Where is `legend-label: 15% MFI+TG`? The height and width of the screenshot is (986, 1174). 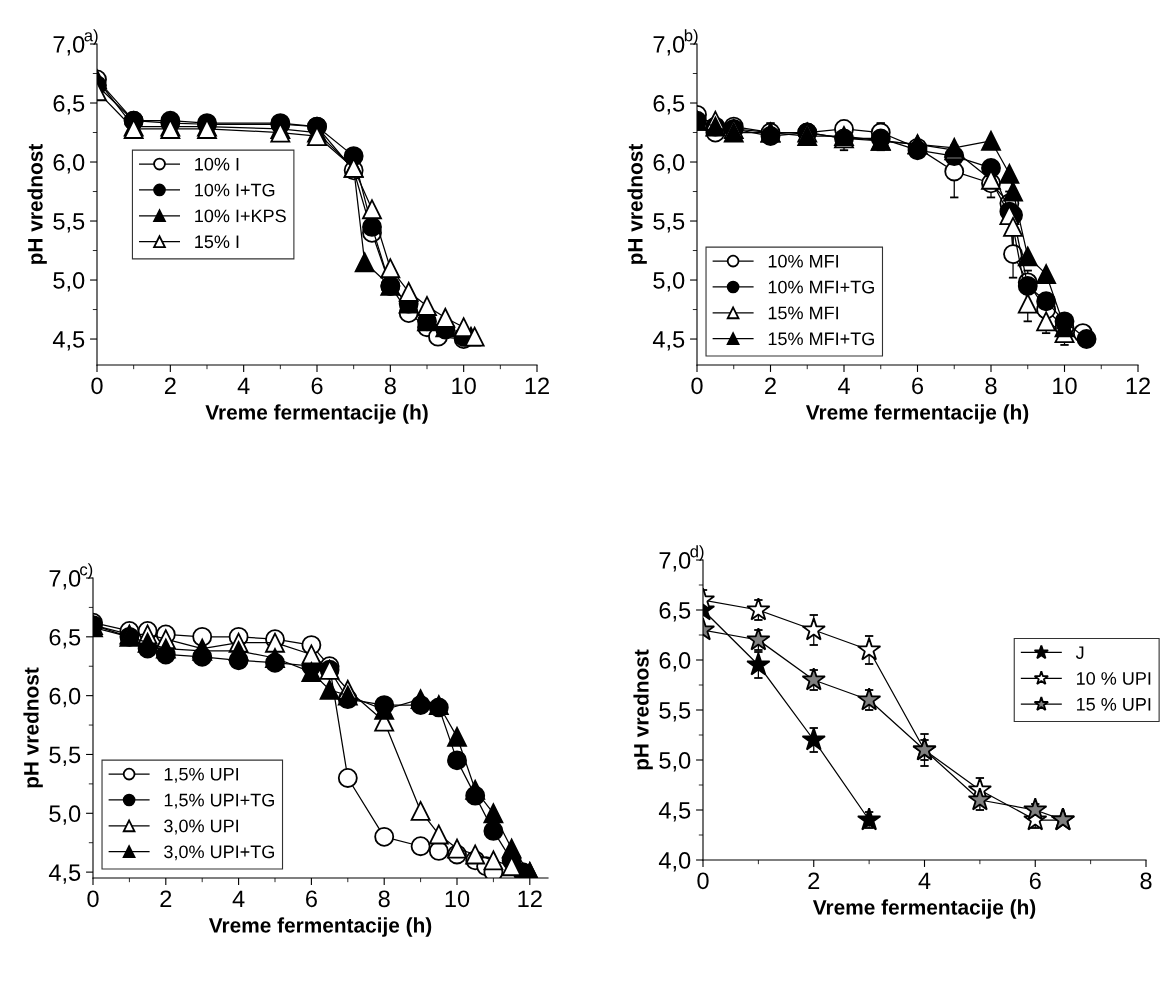
legend-label: 15% MFI+TG is located at coordinates (821, 339).